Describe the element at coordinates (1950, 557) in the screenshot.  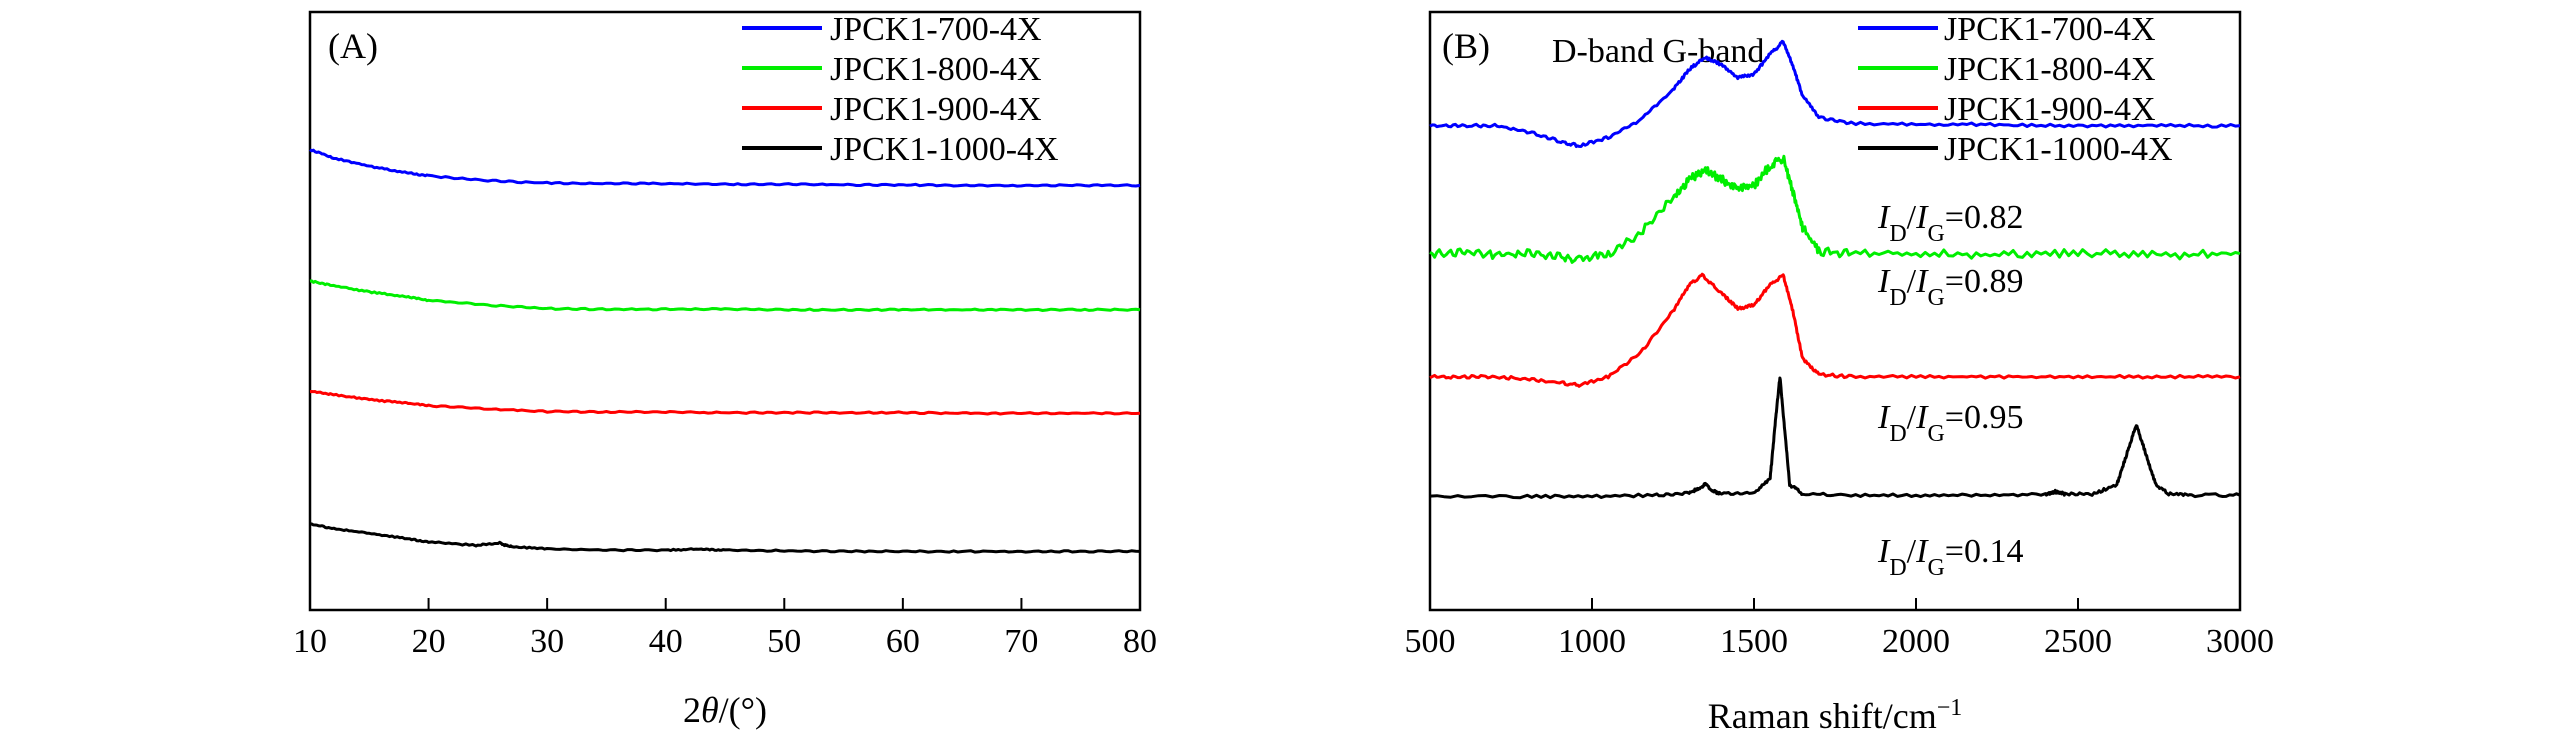
I see `intensity-ratio-annotation: ID/IG=0.14` at that location.